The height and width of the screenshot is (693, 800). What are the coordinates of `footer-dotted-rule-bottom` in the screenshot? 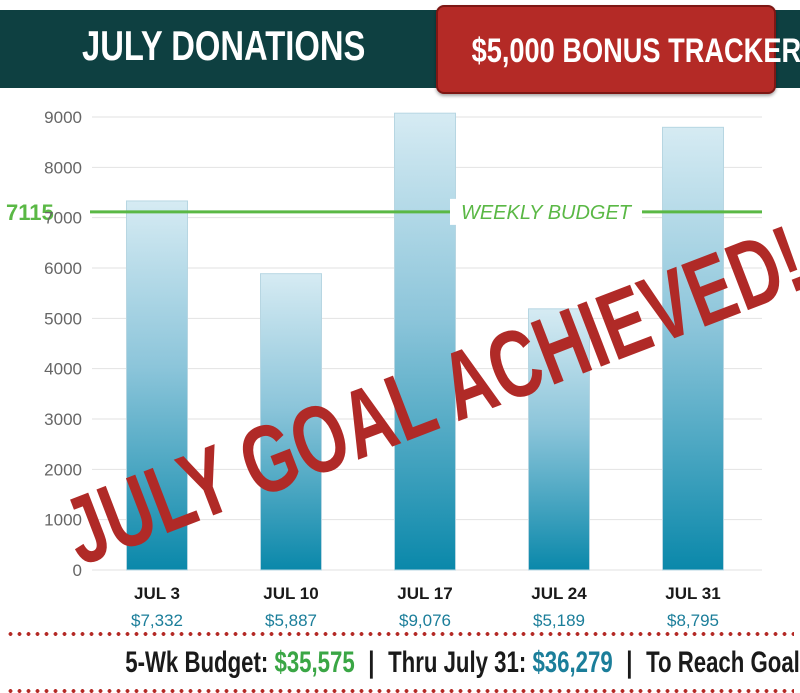 It's located at (400, 690).